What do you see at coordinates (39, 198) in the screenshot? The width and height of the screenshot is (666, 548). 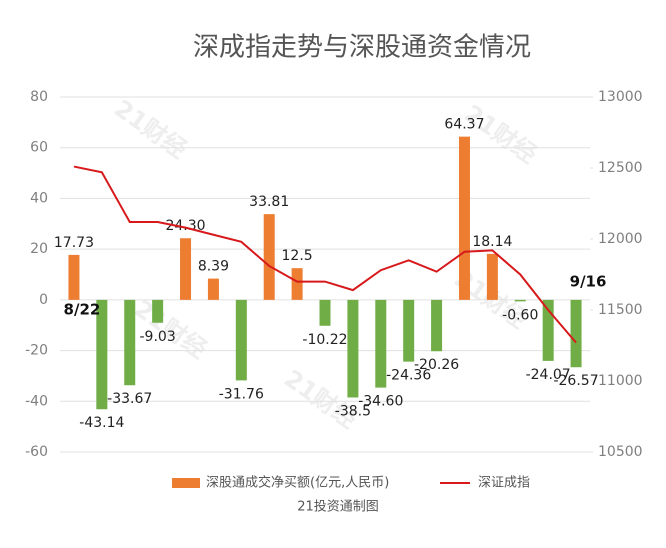 I see `y-tick-label: 40` at bounding box center [39, 198].